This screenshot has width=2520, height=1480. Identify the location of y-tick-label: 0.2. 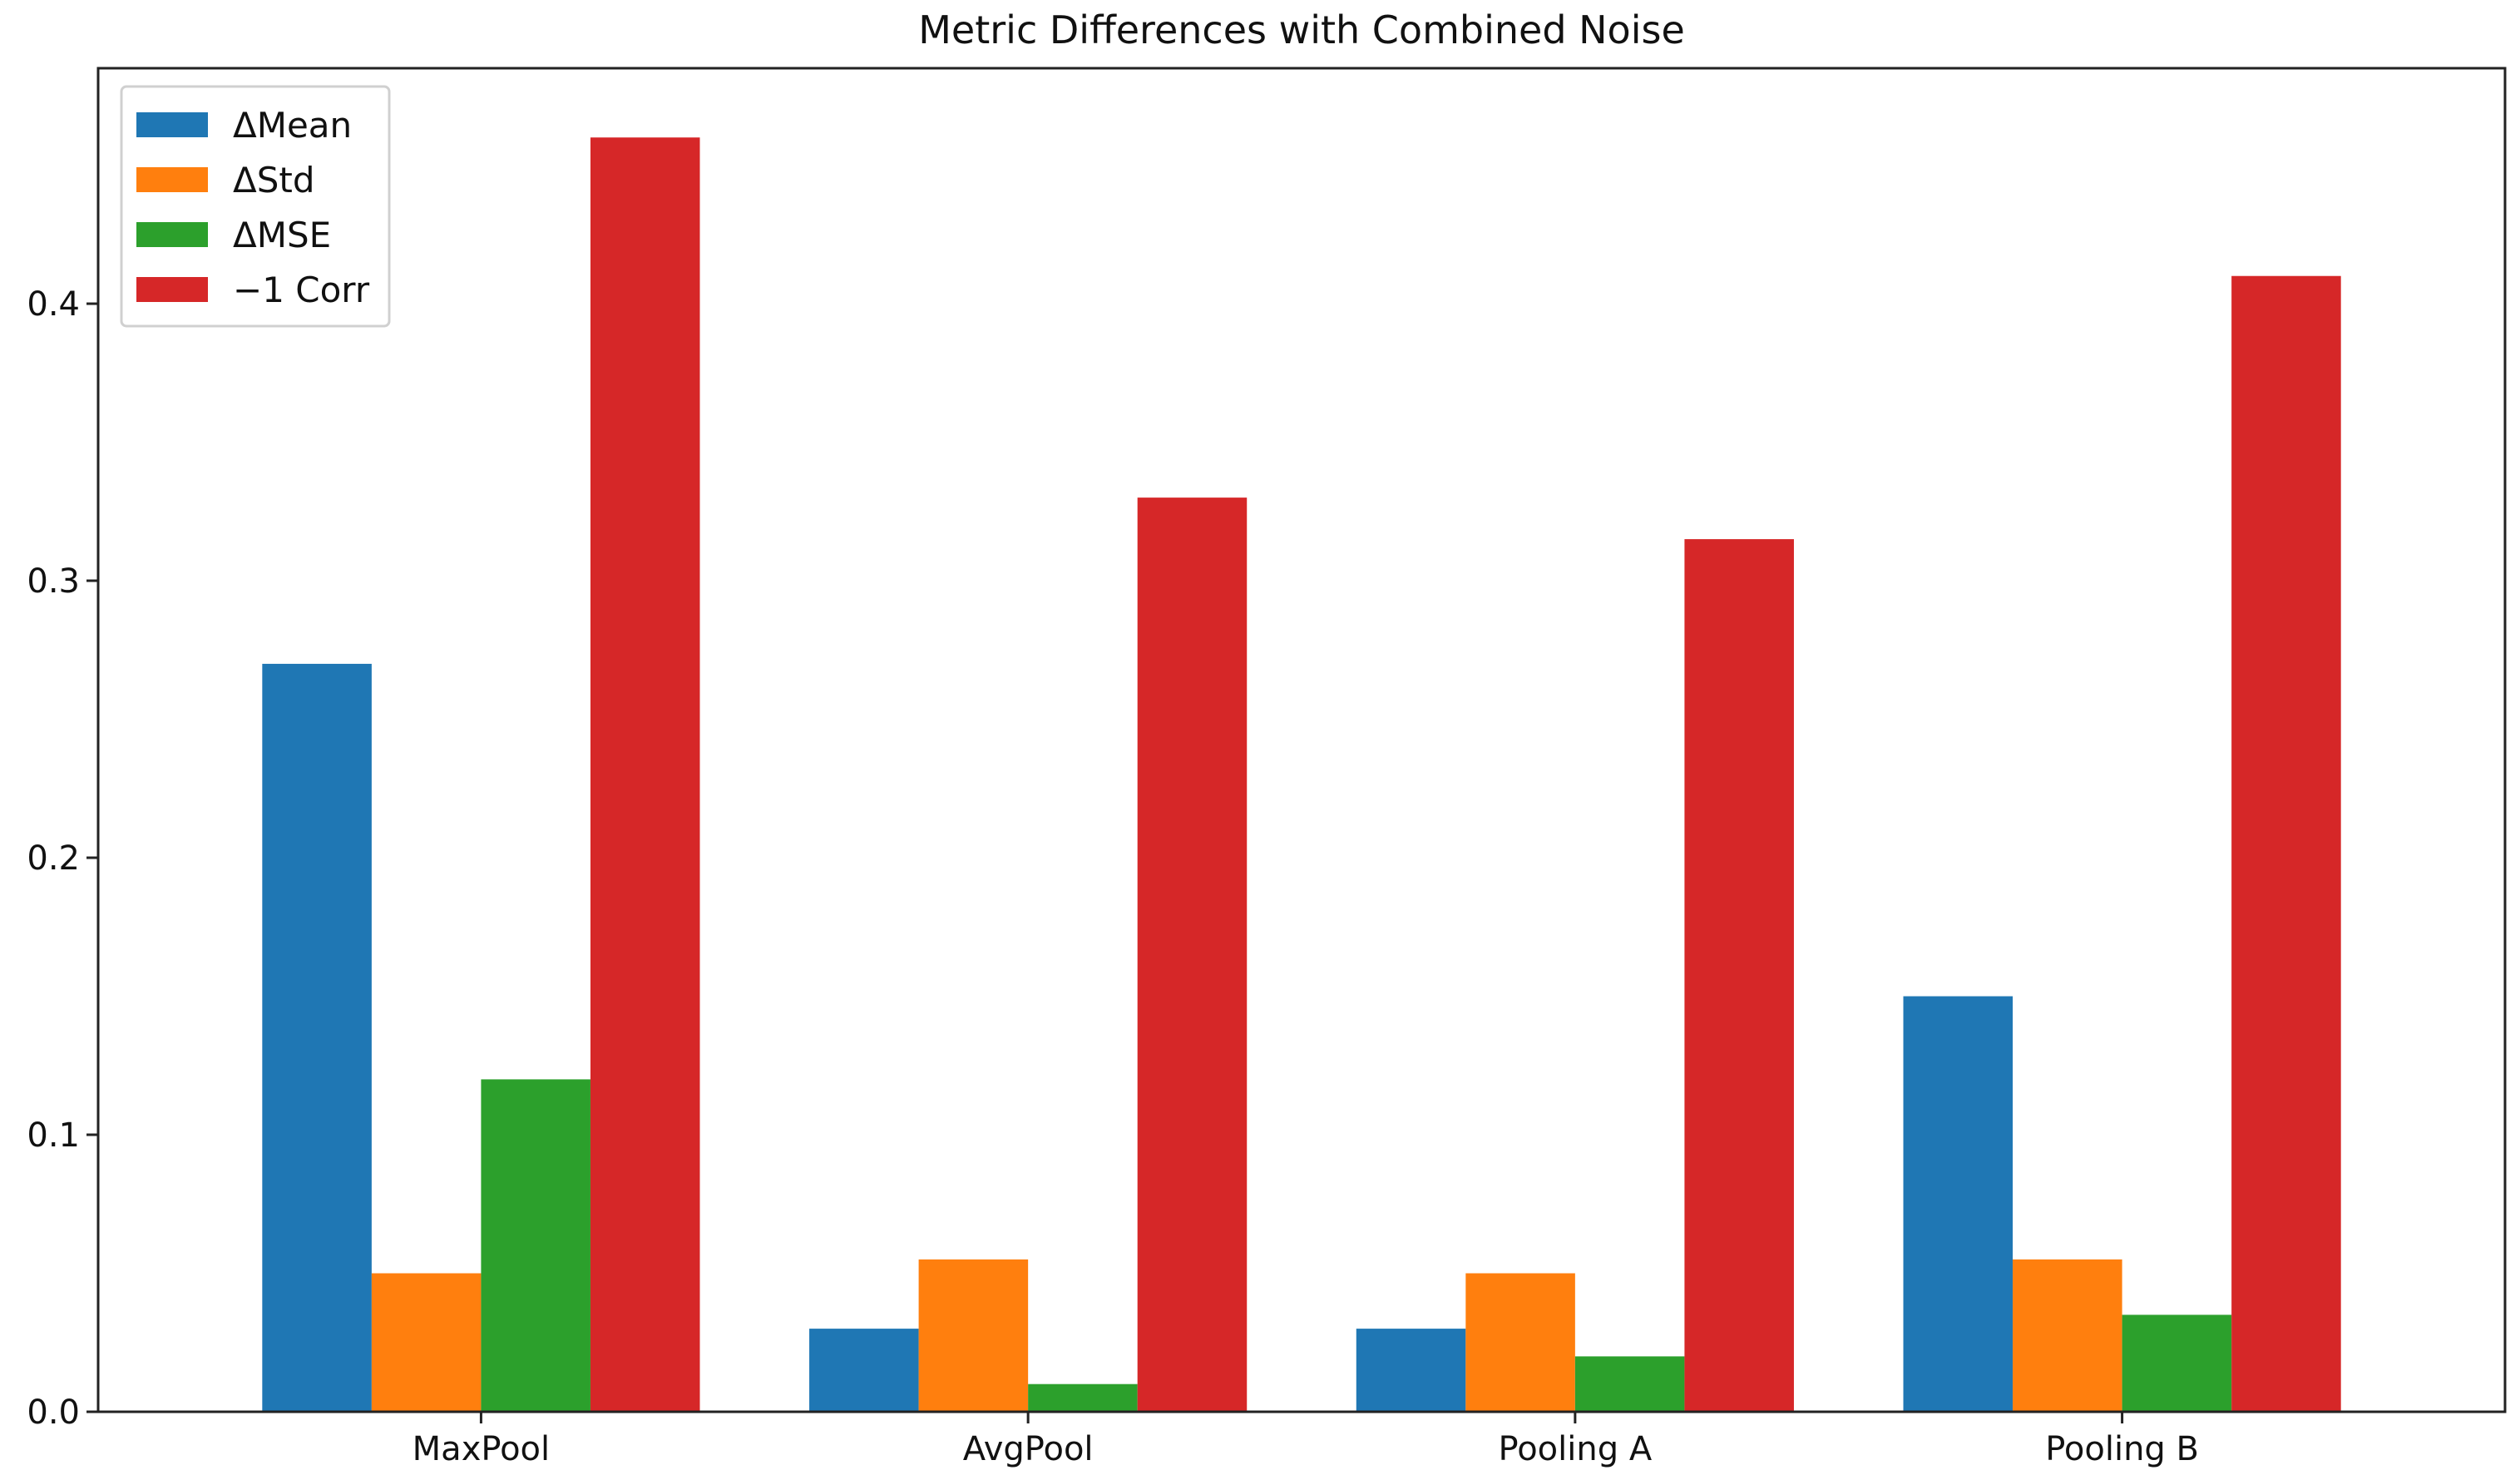
(53, 858).